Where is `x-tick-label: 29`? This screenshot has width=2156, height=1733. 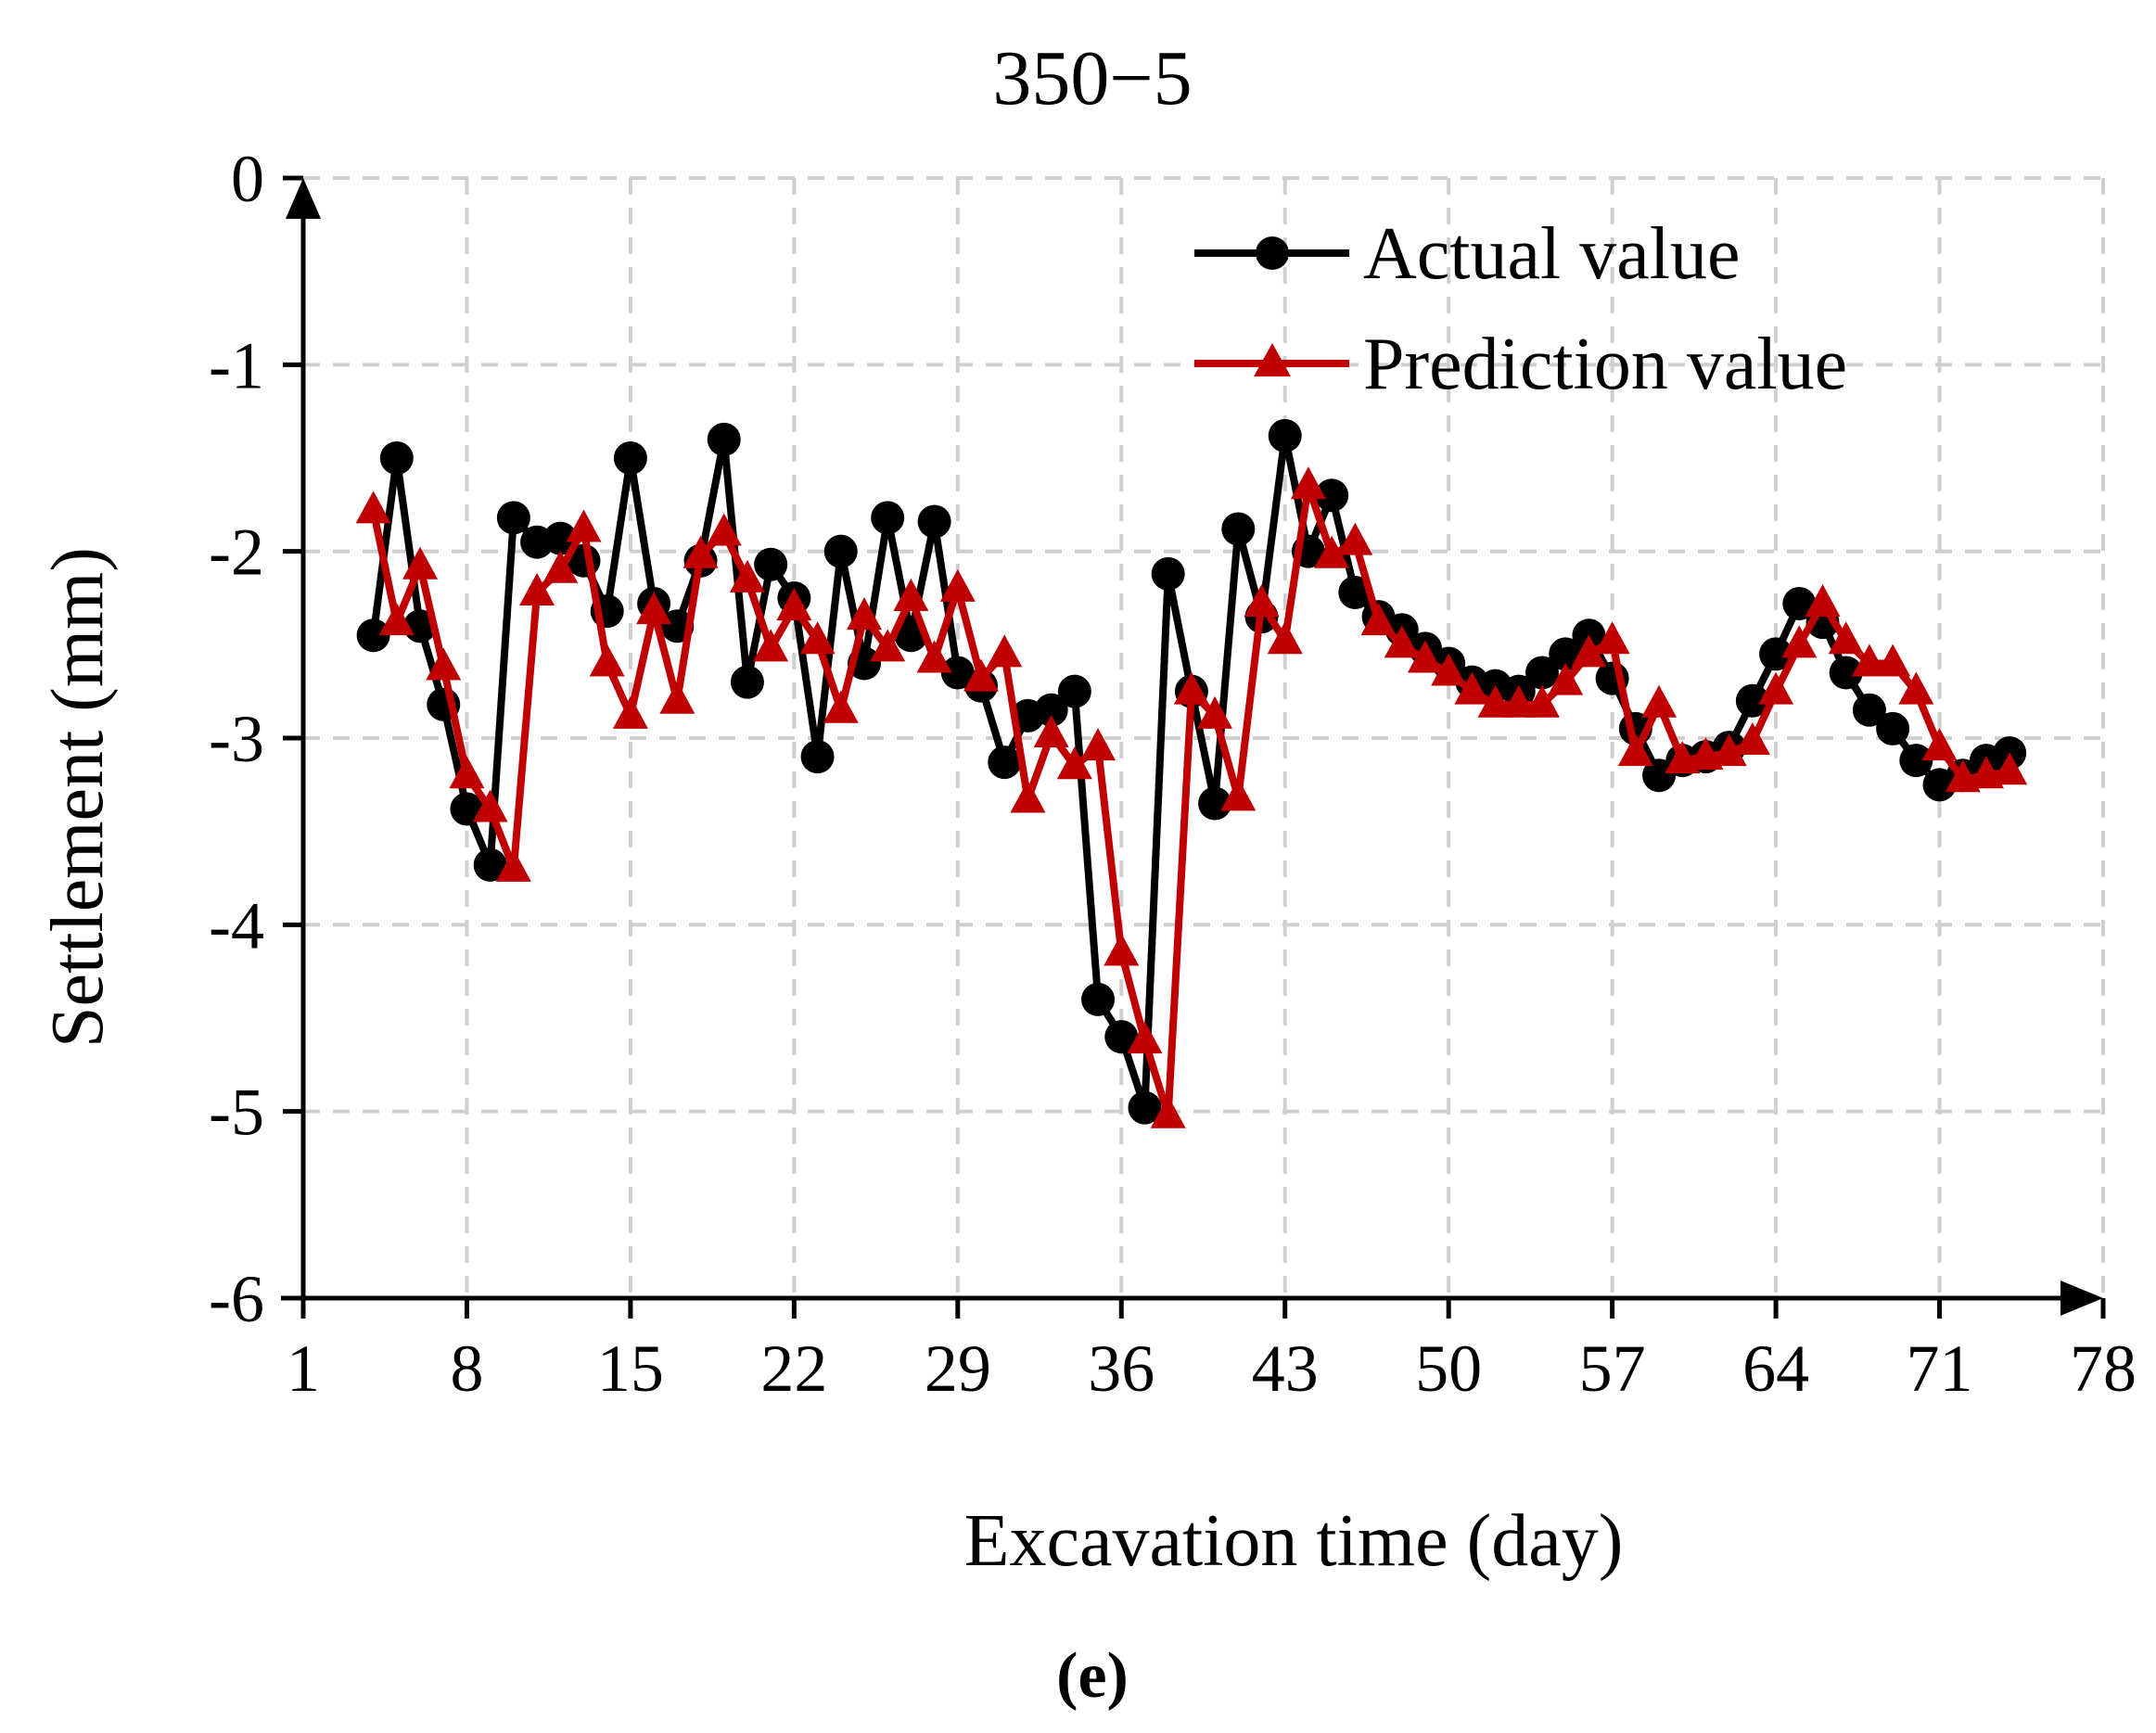 x-tick-label: 29 is located at coordinates (958, 1369).